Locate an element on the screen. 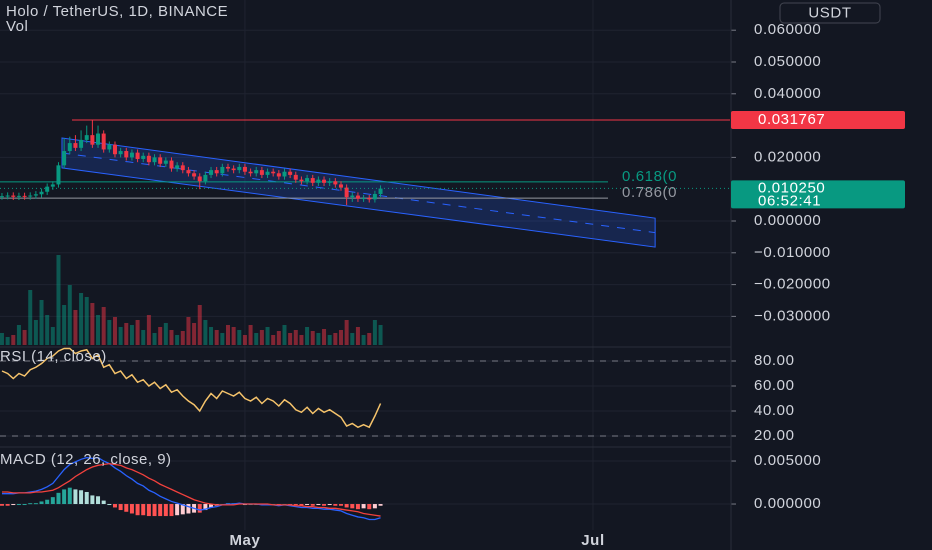  currency-label: USDT is located at coordinates (829, 12).